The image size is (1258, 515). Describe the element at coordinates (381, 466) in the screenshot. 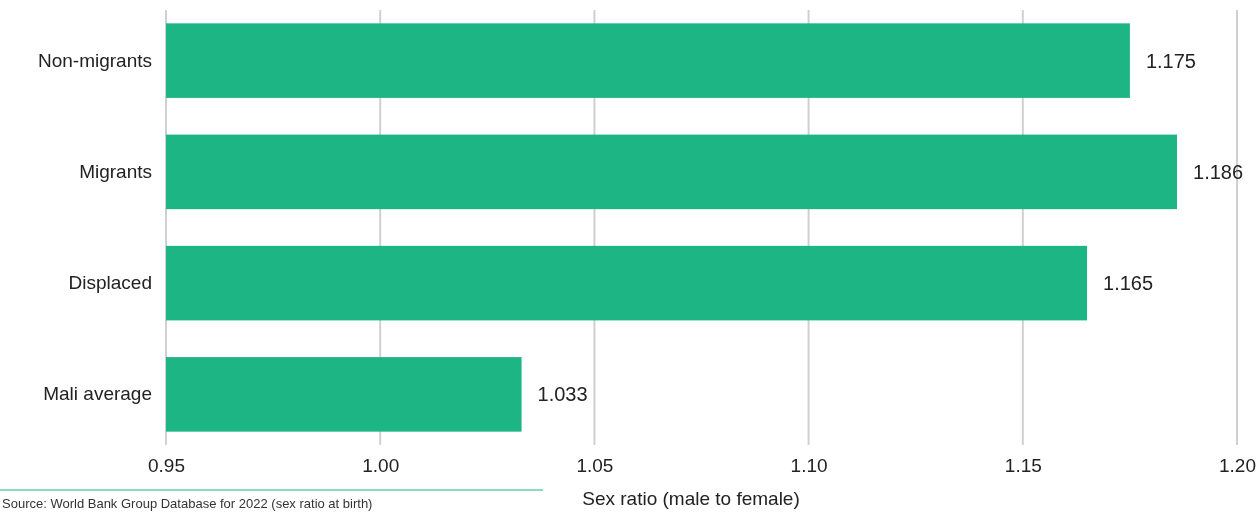

I see `x-tick-label: 1.00` at that location.